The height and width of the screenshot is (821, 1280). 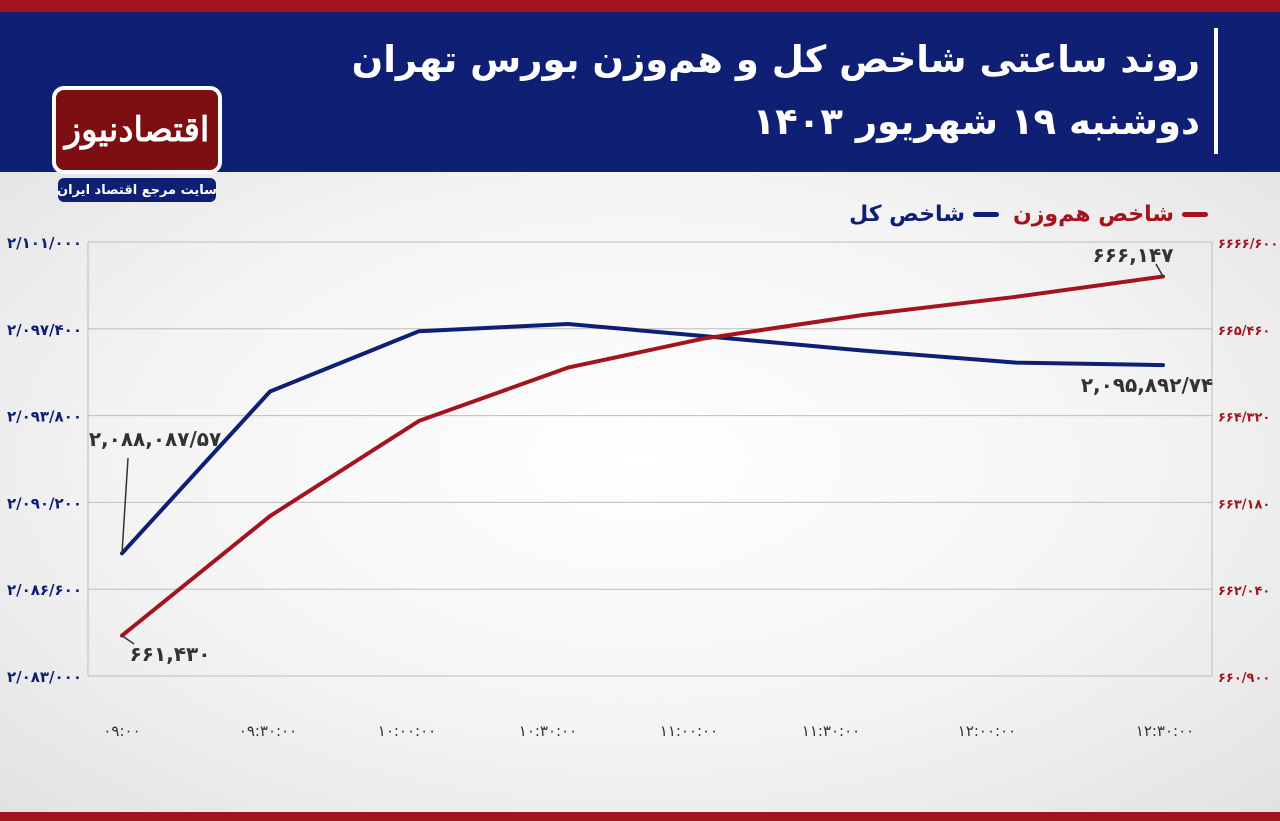 I want to click on x-tick-label: ۱۰:۰۰:۰۰, so click(x=407, y=731).